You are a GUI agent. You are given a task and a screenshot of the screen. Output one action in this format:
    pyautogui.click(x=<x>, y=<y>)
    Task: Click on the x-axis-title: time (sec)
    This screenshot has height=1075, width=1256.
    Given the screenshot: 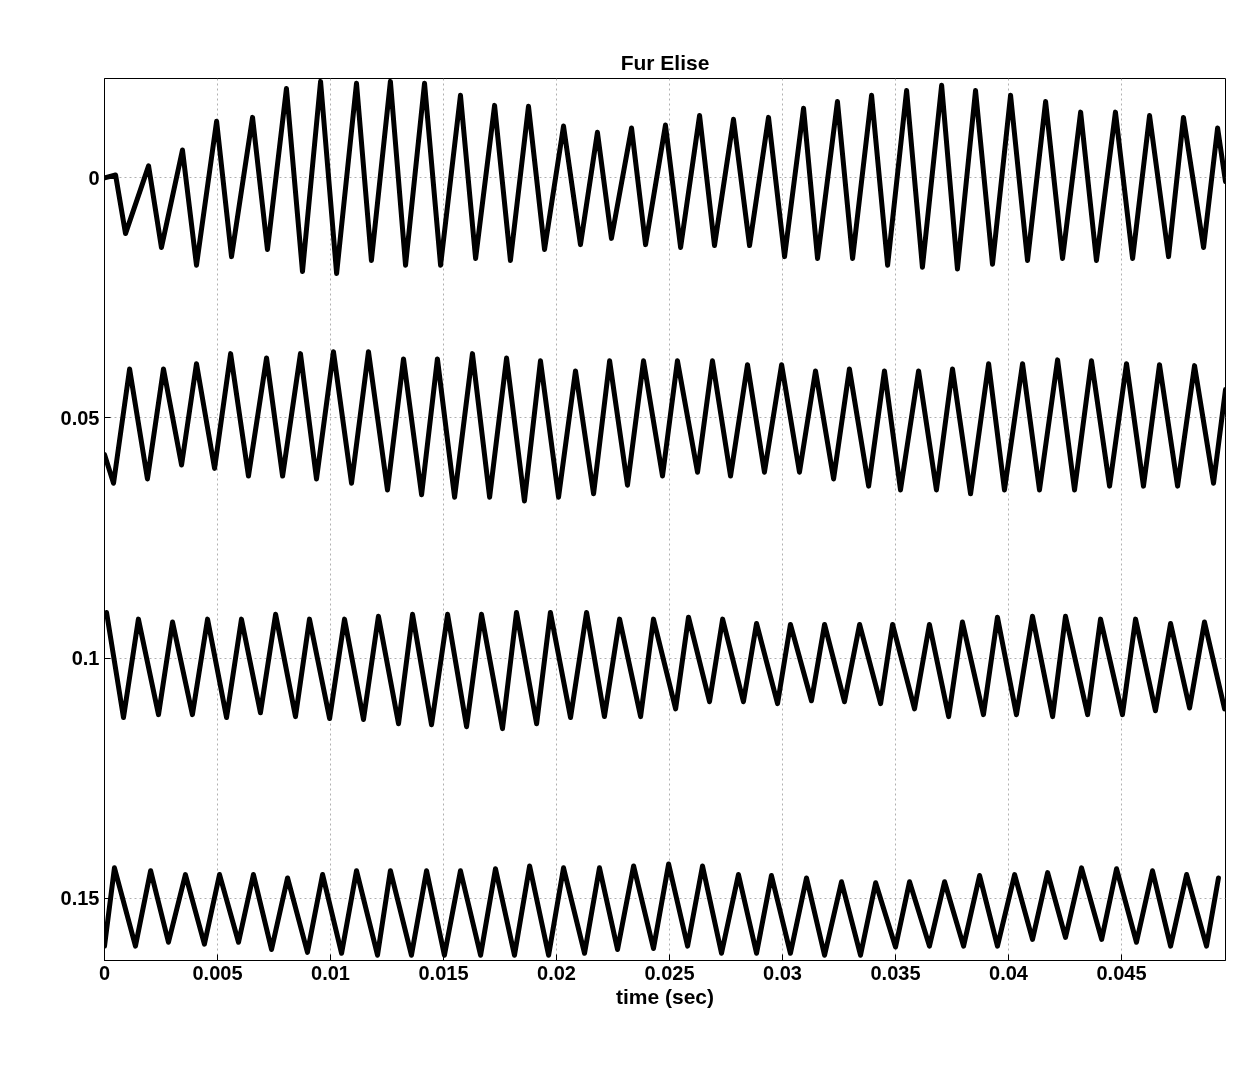 What is the action you would take?
    pyautogui.click(x=665, y=996)
    